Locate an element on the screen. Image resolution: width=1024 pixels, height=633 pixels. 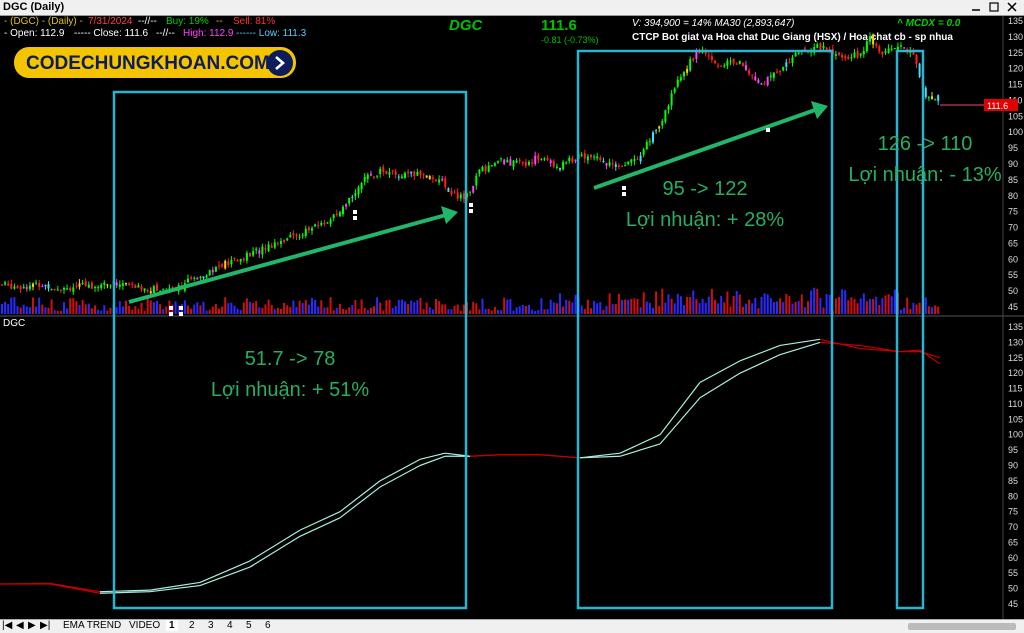
tab-page-3: 3 is located at coordinates (211, 625).